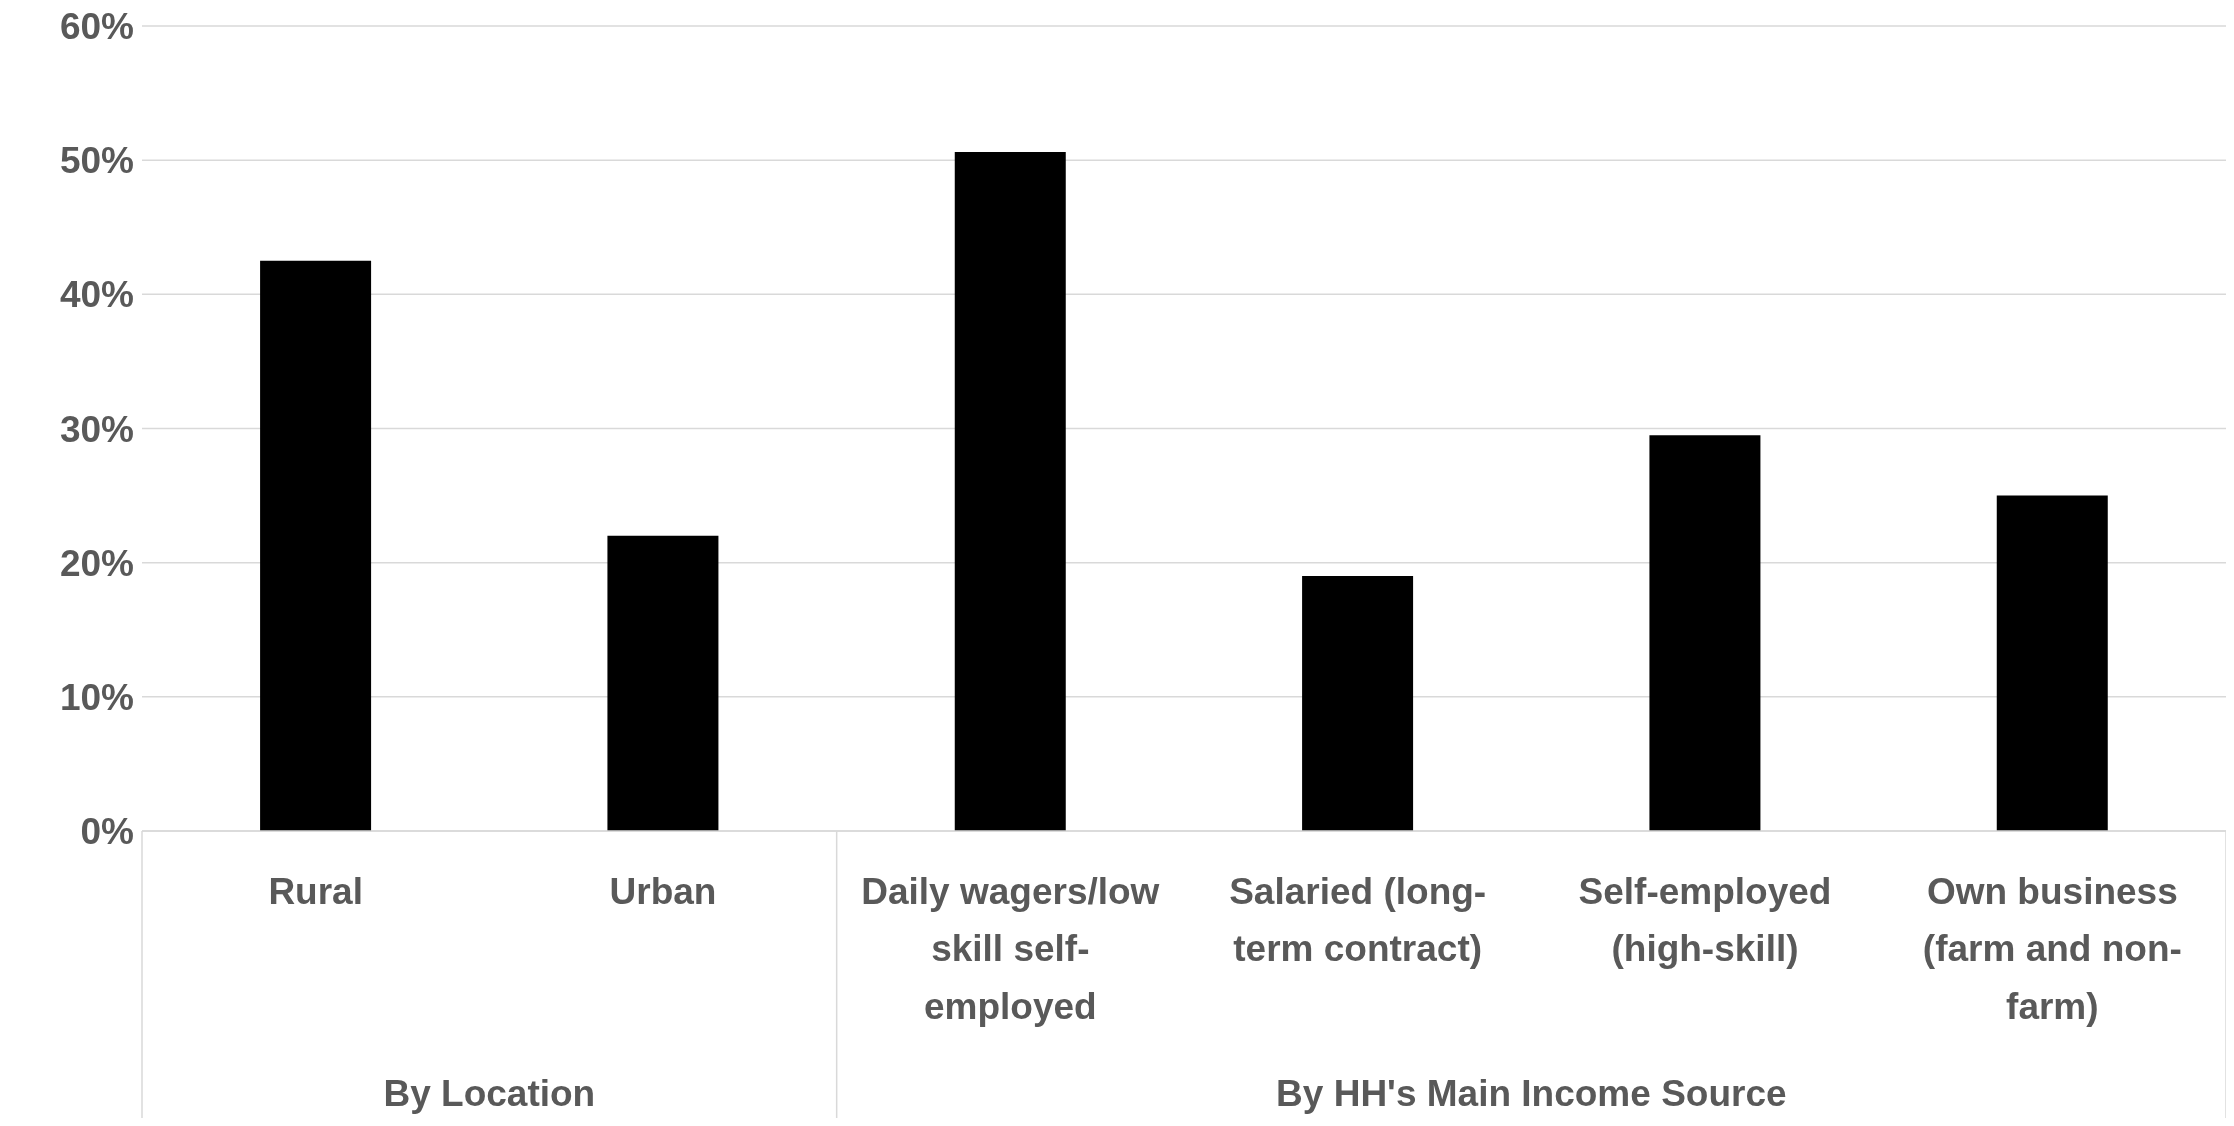 The width and height of the screenshot is (2234, 1126). Describe the element at coordinates (1010, 949) in the screenshot. I see `x-tick-label: Daily wagers/low skill self-employed` at that location.